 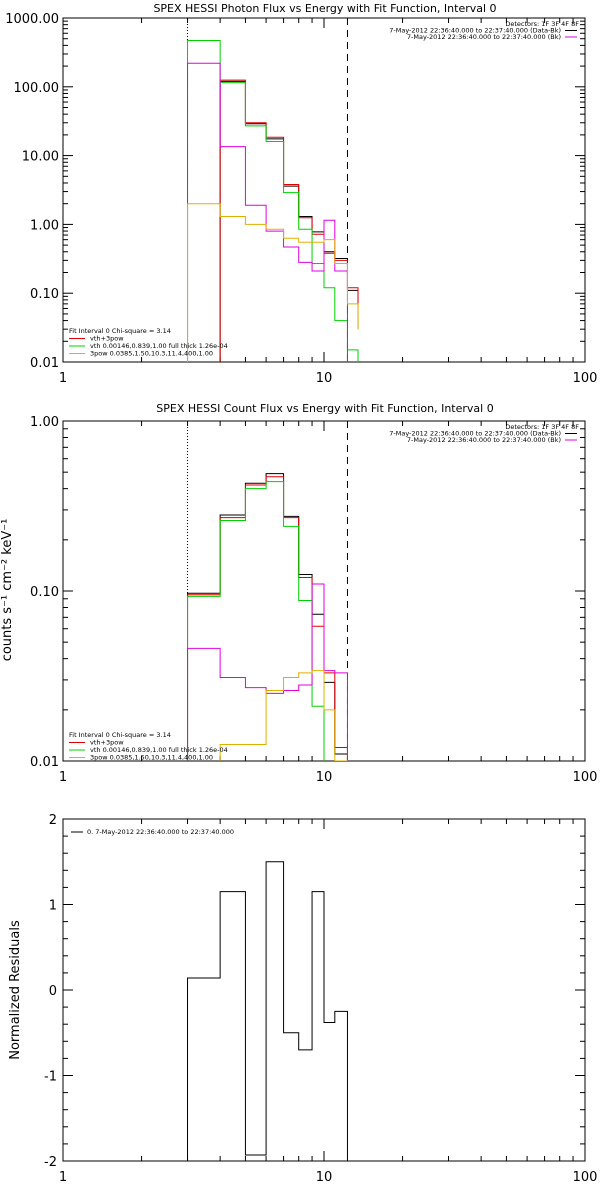 I want to click on y-tick-label: -1, so click(x=50, y=1077).